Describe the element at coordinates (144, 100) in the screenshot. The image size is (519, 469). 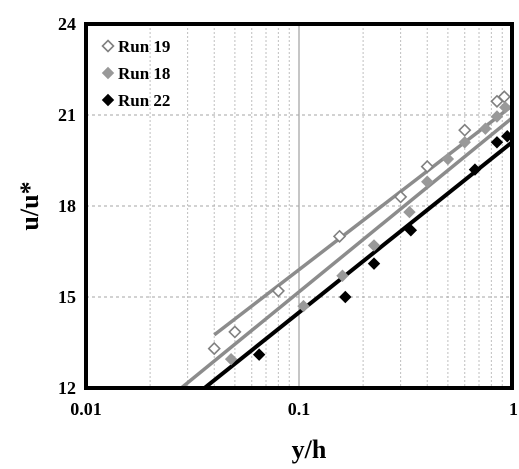
I see `legend-label-3: Run 22` at that location.